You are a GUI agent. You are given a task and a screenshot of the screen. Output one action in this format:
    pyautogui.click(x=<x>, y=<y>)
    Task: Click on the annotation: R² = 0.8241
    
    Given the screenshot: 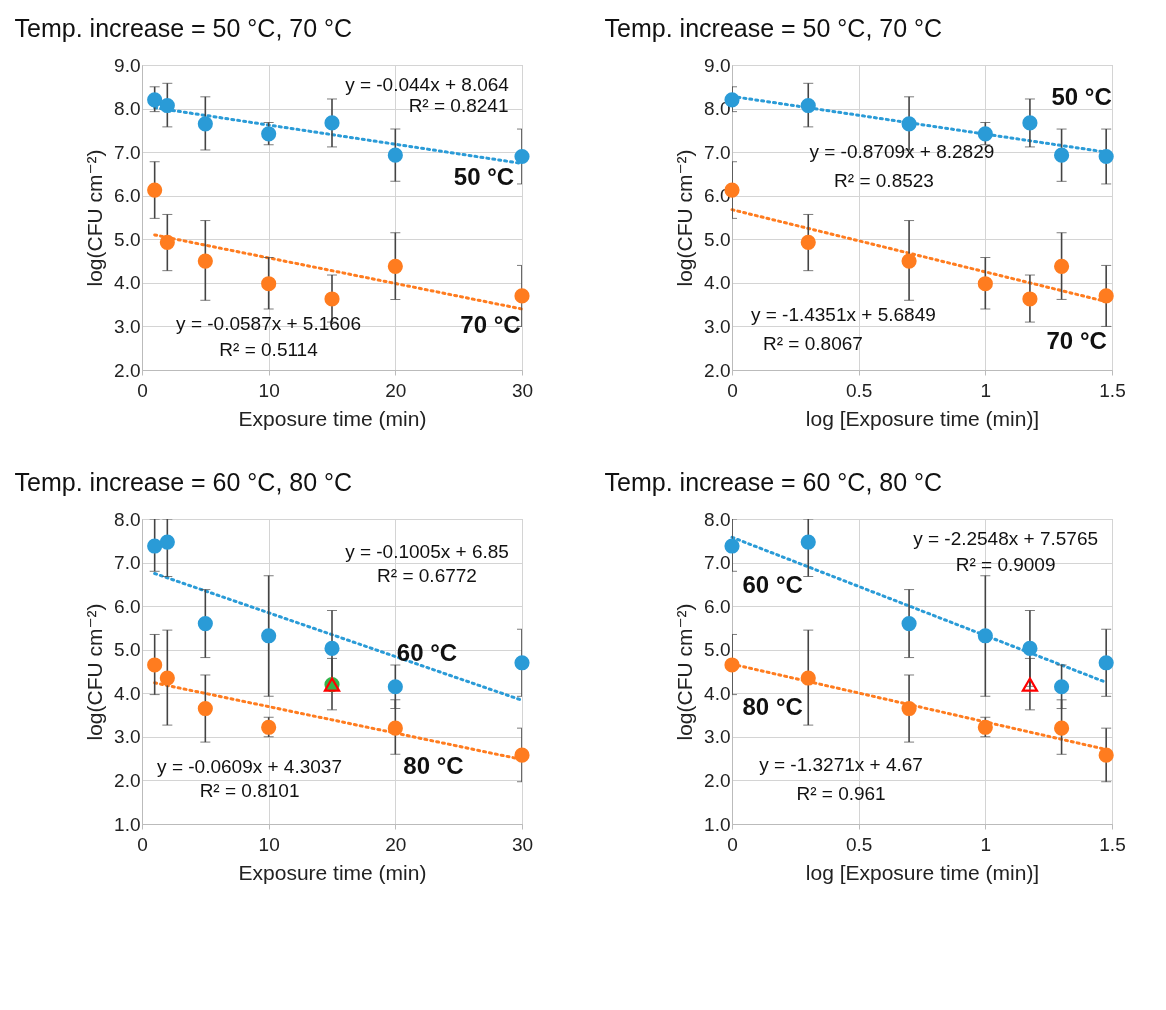 What is the action you would take?
    pyautogui.click(x=458, y=106)
    